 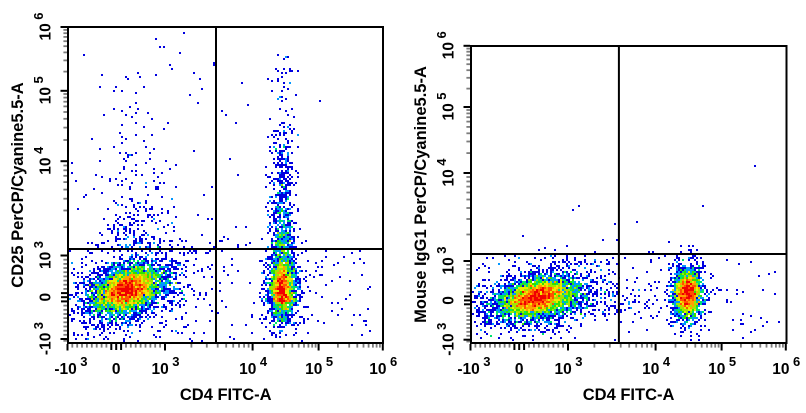 What do you see at coordinates (18, 184) in the screenshot?
I see `svg-text: CD25 PerCP/Cyanine5.5-A` at bounding box center [18, 184].